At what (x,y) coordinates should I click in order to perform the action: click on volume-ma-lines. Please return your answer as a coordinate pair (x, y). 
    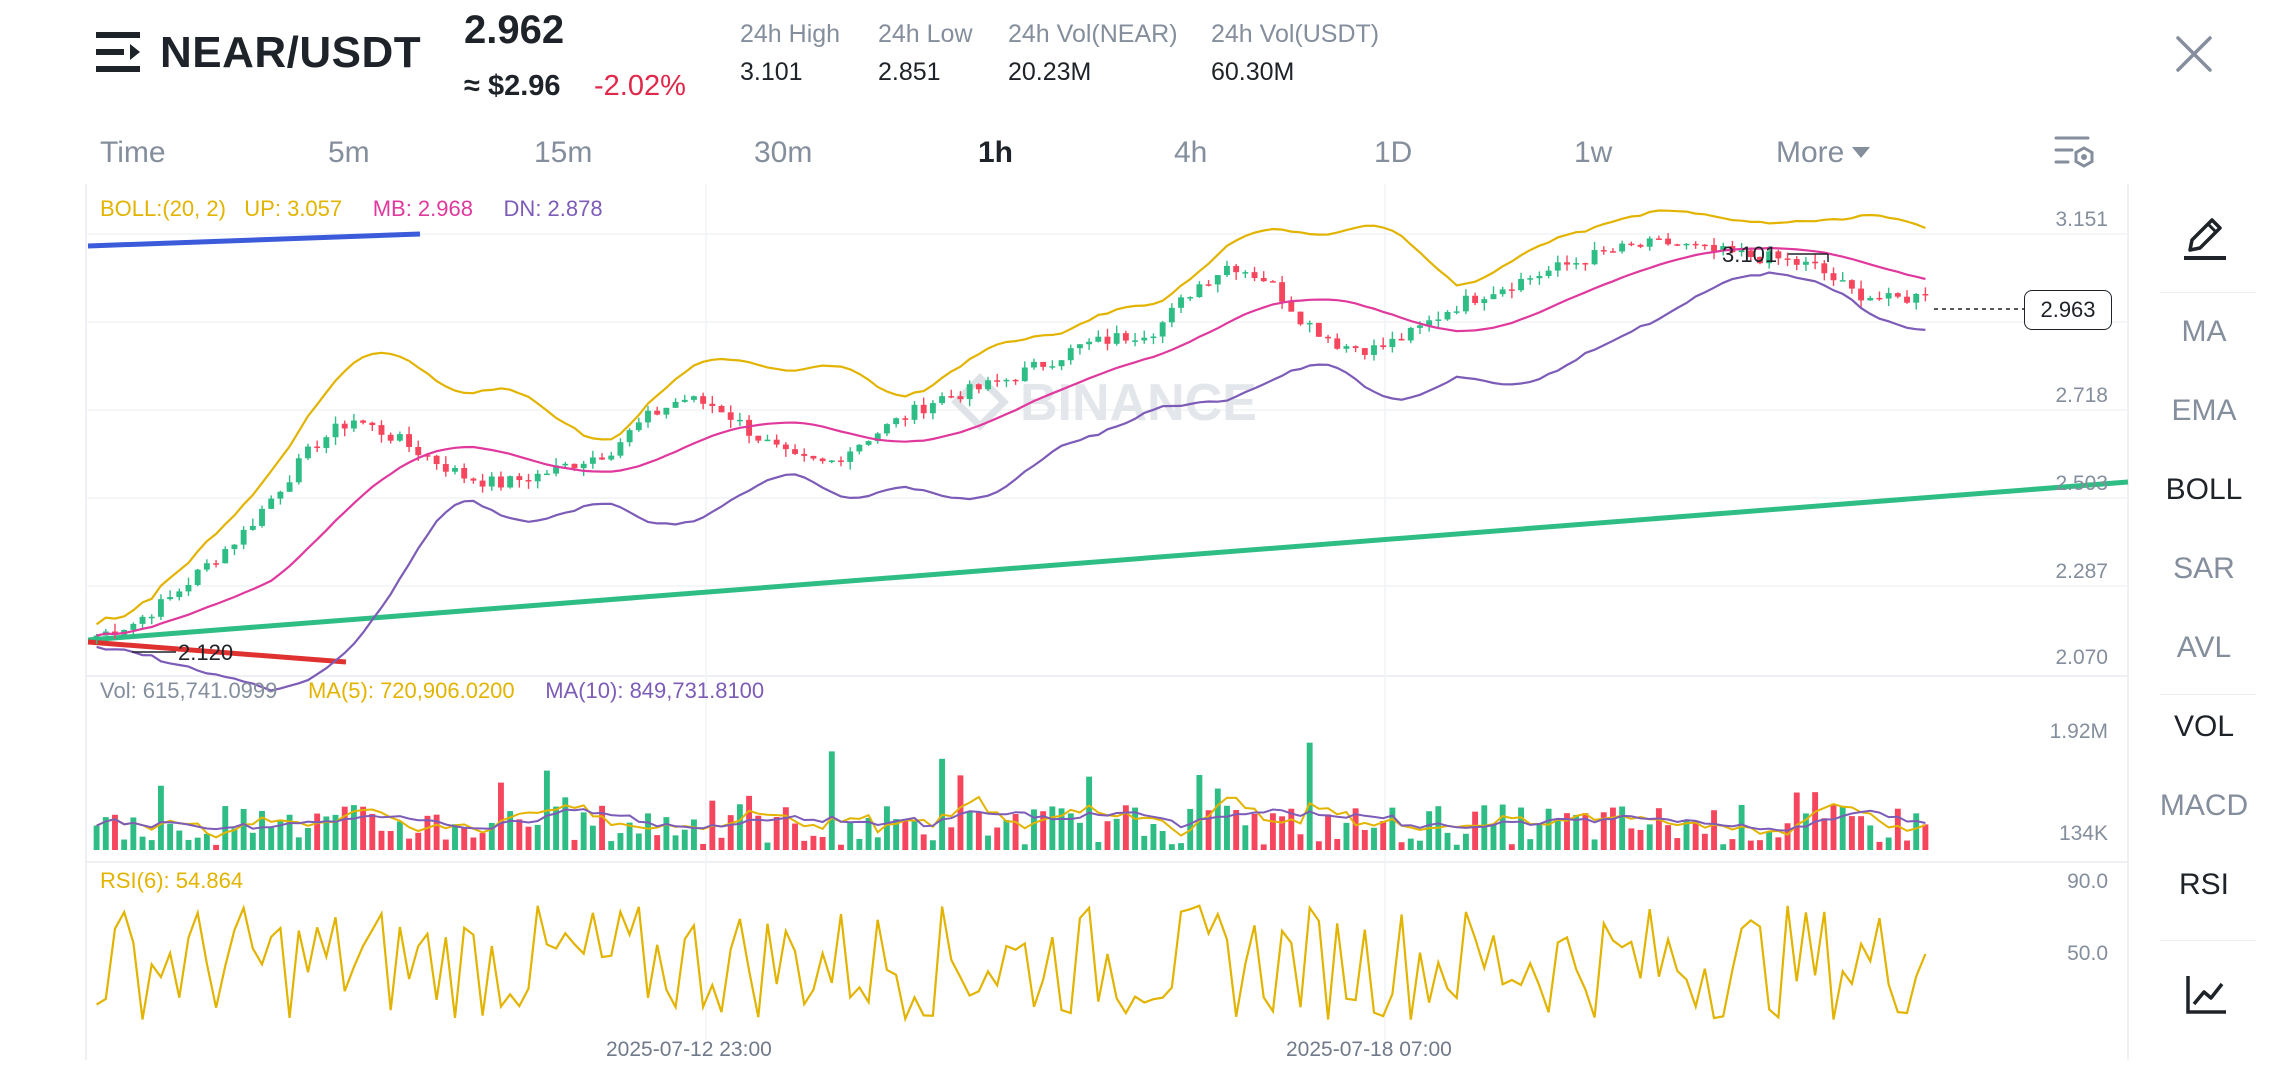
    Looking at the image, I should click on (1011, 817).